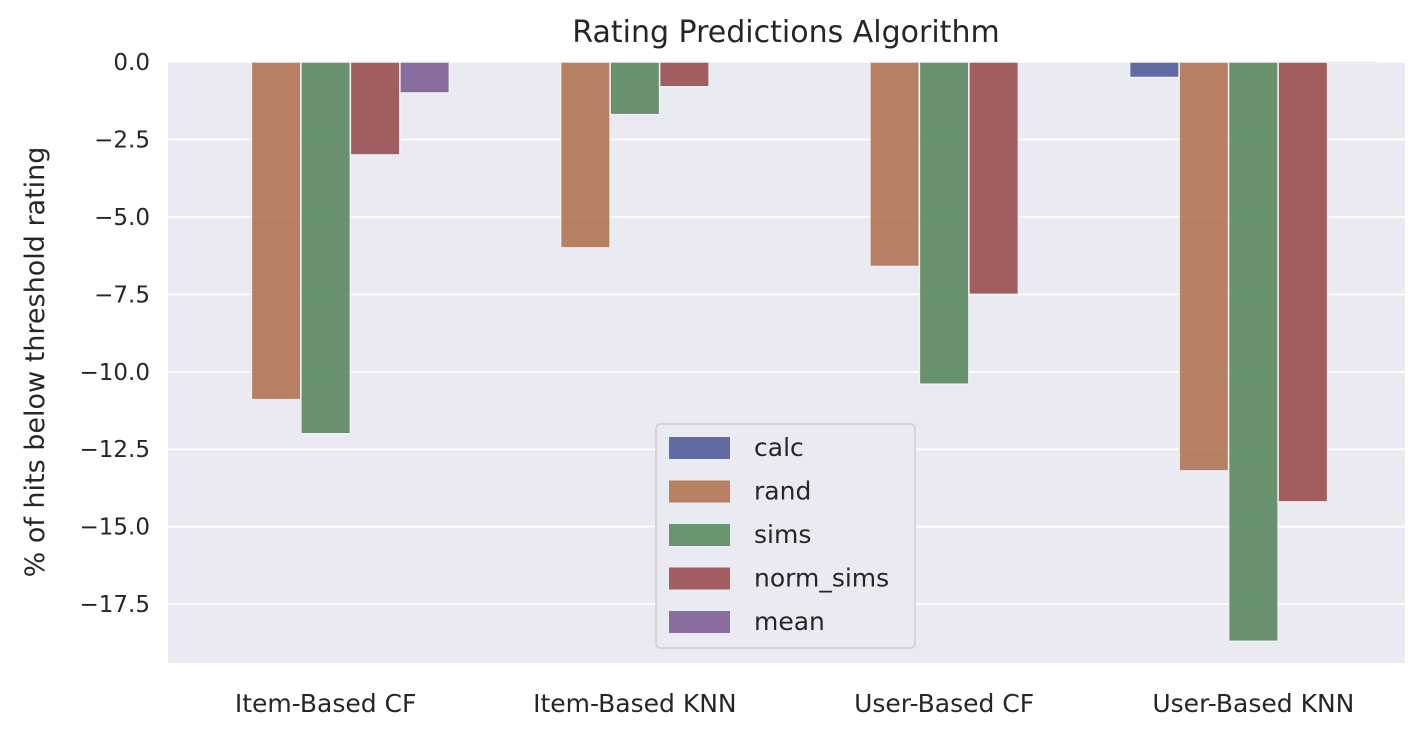 The image size is (1425, 744). What do you see at coordinates (821, 578) in the screenshot?
I see `legend-label: norm_sims` at bounding box center [821, 578].